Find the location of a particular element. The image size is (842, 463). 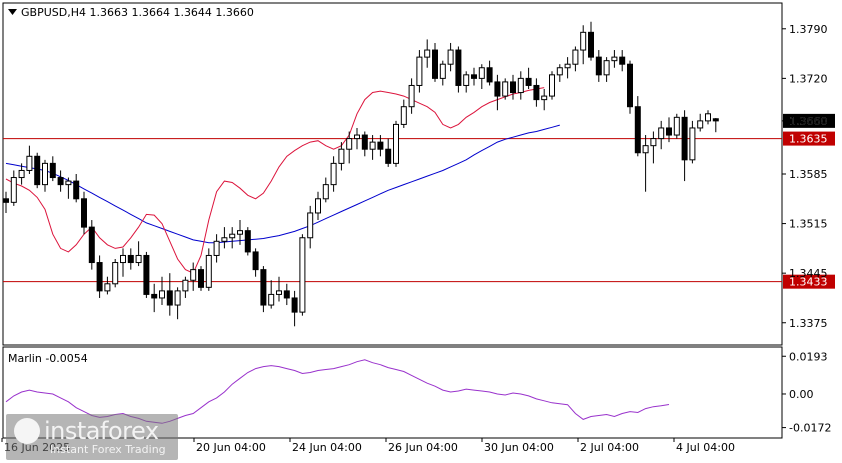

price-tick-label: 1.3720 is located at coordinates (808, 78).